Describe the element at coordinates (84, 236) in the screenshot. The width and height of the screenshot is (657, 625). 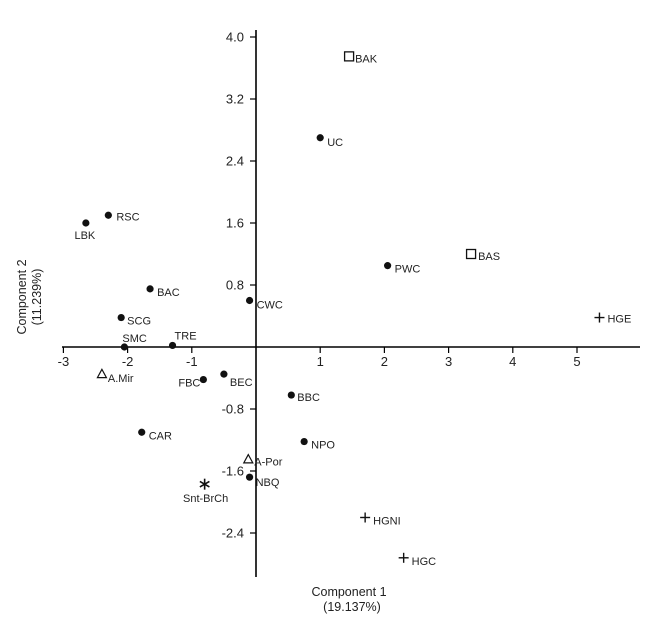
I see `point-label: LBK` at that location.